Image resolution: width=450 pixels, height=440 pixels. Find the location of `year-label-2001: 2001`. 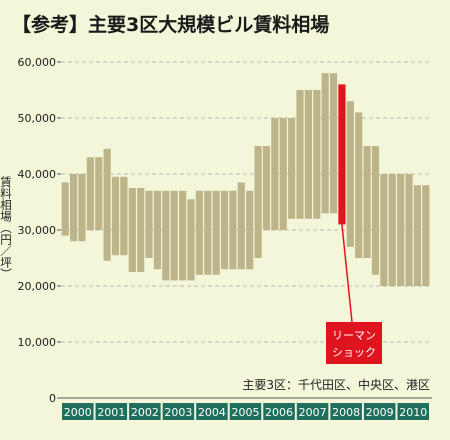

year-label-2001: 2001 is located at coordinates (111, 412).